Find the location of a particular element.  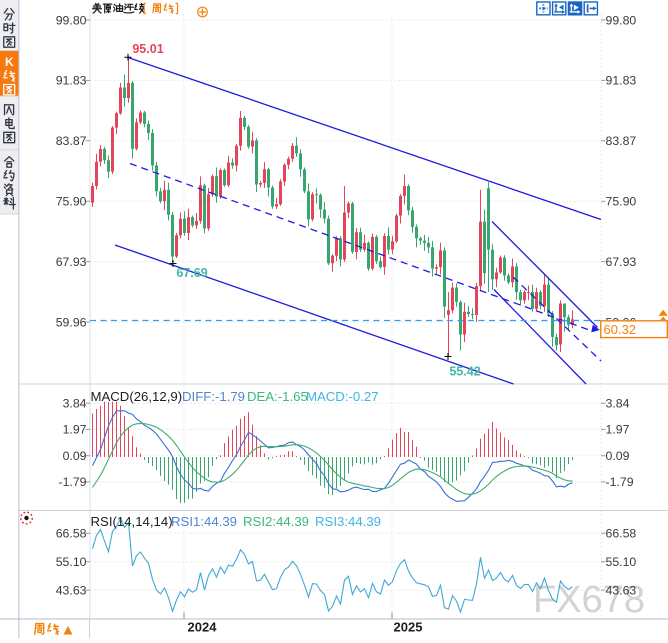

svg-text: 67.69 is located at coordinates (191, 273).